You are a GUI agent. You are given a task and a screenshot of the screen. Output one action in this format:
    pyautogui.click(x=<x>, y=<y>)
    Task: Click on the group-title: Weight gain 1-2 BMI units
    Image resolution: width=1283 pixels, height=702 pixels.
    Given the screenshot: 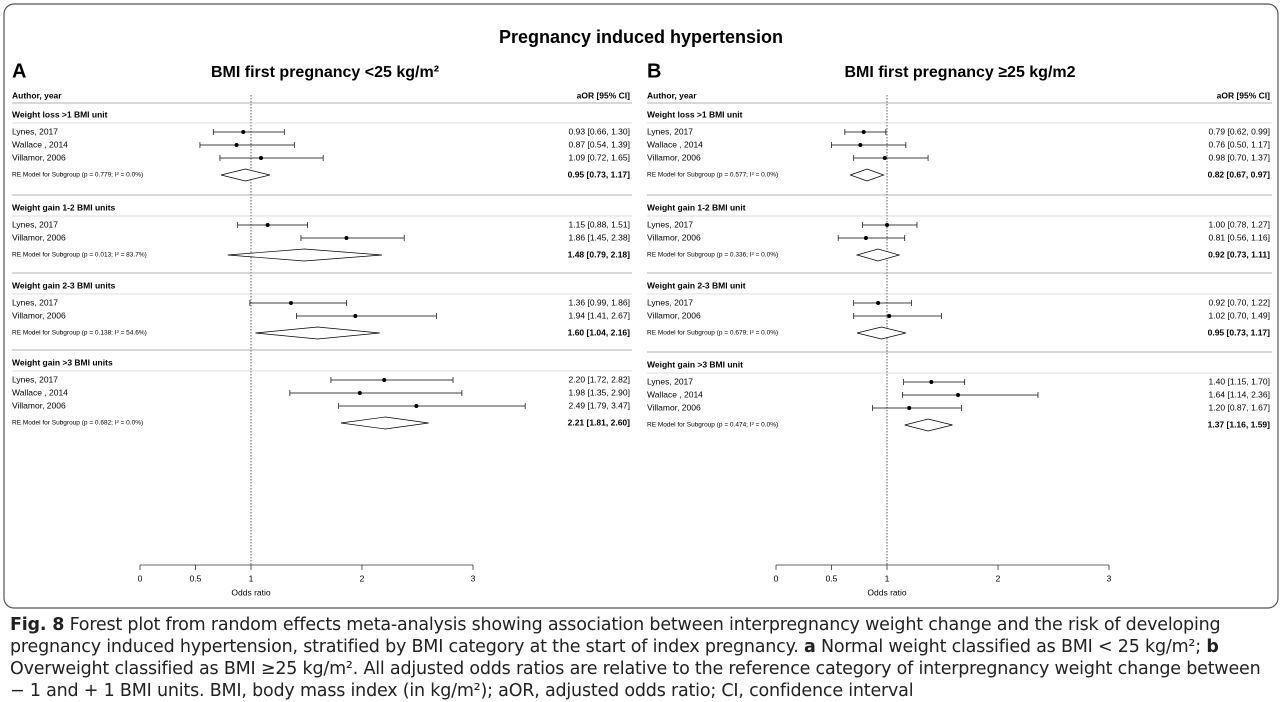 What is the action you would take?
    pyautogui.click(x=64, y=207)
    